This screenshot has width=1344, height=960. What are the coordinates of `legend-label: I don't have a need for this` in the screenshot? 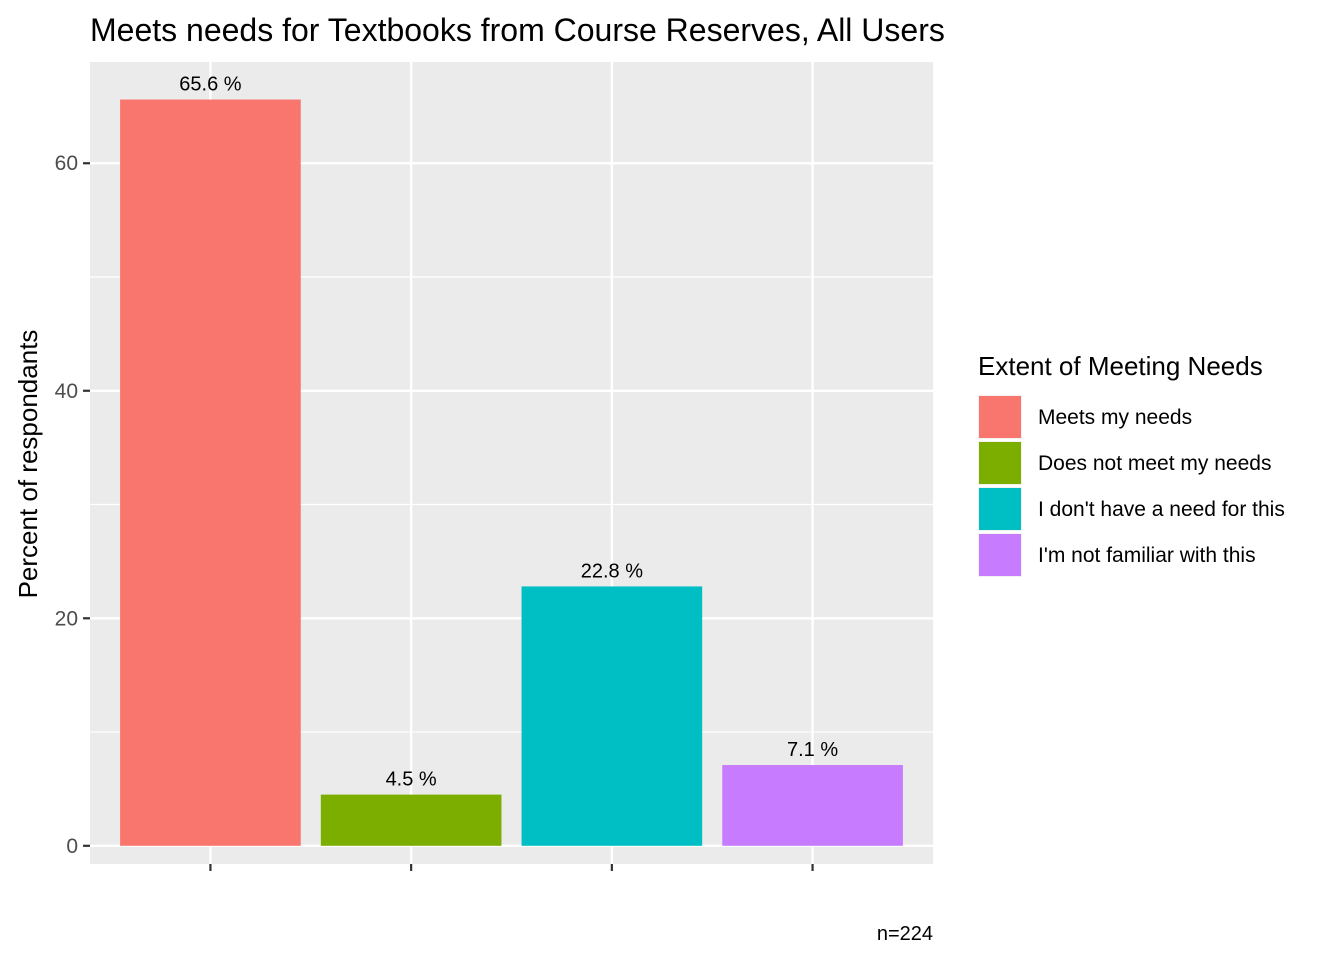 It's located at (1161, 509).